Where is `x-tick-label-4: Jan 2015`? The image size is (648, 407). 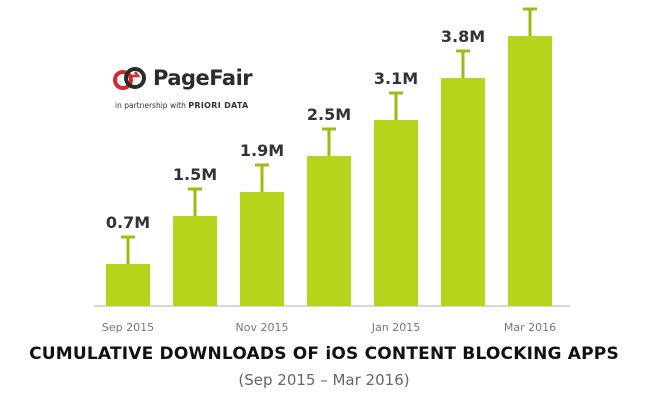
x-tick-label-4: Jan 2015 is located at coordinates (395, 327).